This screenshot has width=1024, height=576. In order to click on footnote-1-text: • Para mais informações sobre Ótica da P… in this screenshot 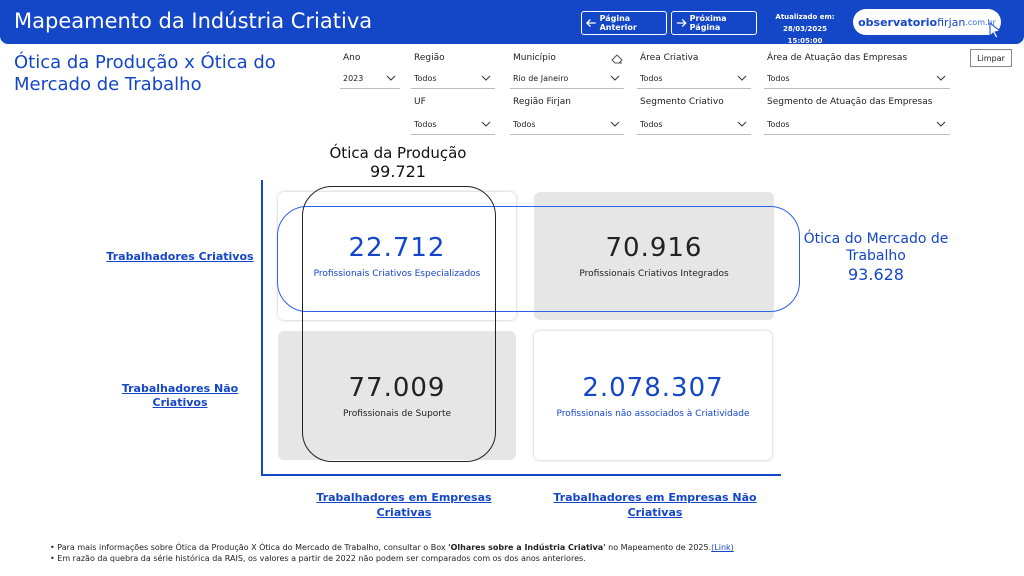, I will do `click(249, 547)`.